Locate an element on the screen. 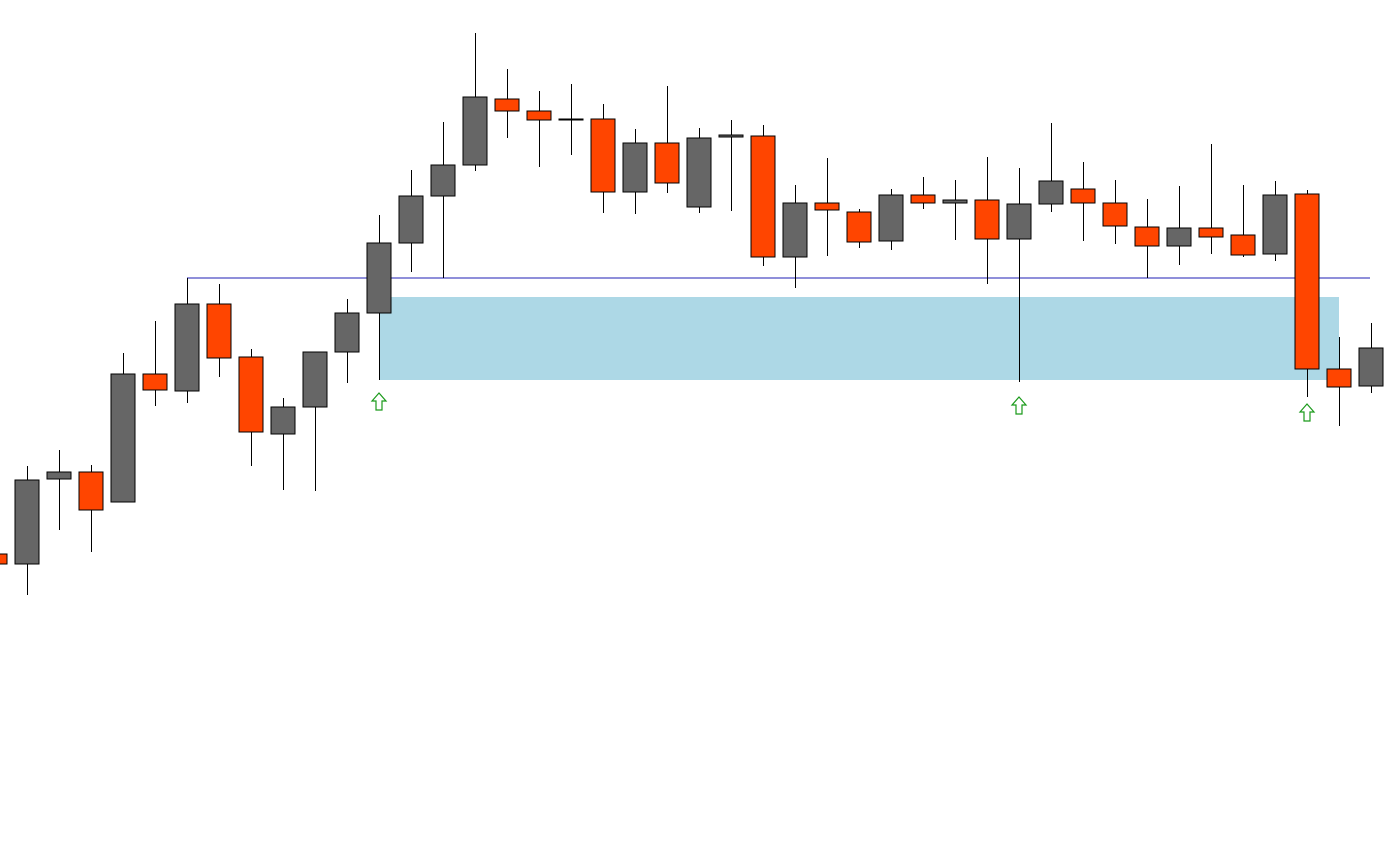 The height and width of the screenshot is (849, 1388). zone-layer is located at coordinates (778, 328).